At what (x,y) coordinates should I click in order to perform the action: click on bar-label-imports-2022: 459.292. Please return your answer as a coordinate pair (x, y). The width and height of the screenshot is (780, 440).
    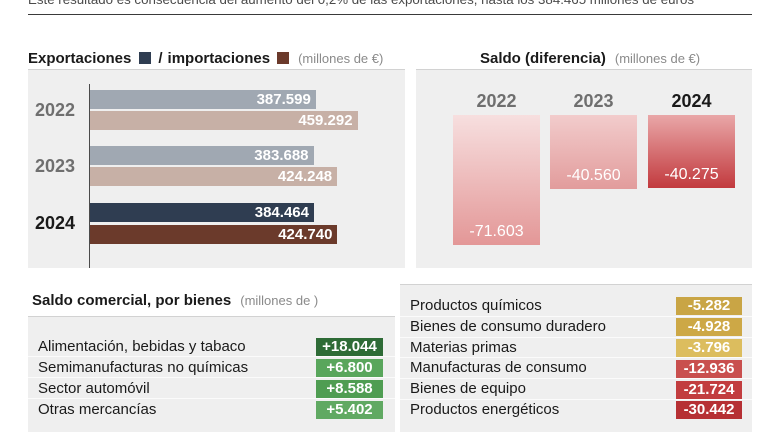
    Looking at the image, I should click on (325, 120).